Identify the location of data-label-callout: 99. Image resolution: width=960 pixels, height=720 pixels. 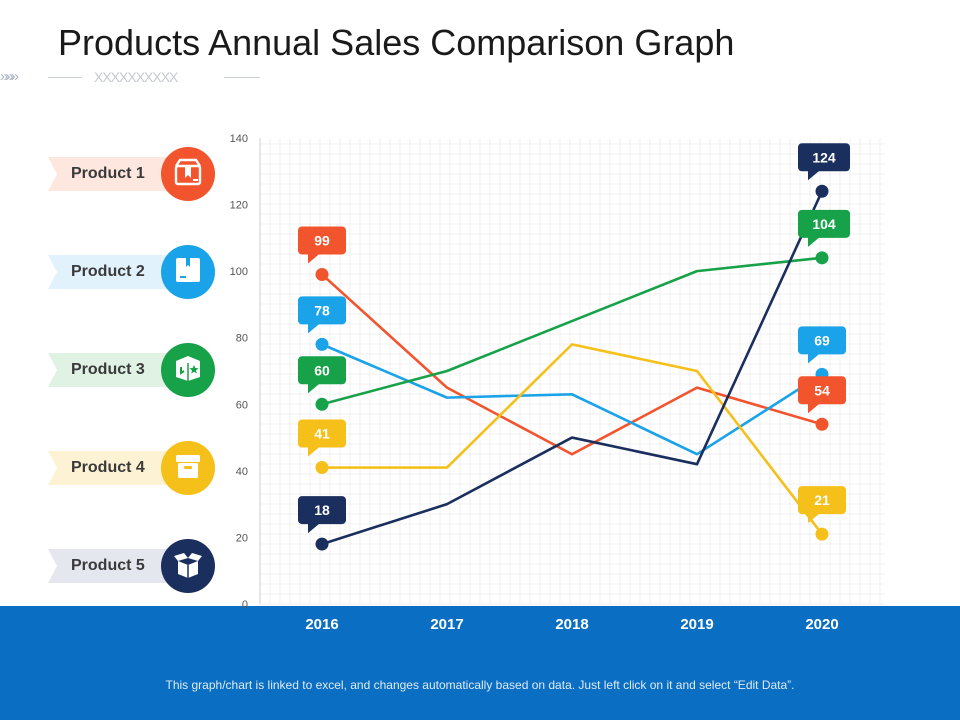
(322, 245).